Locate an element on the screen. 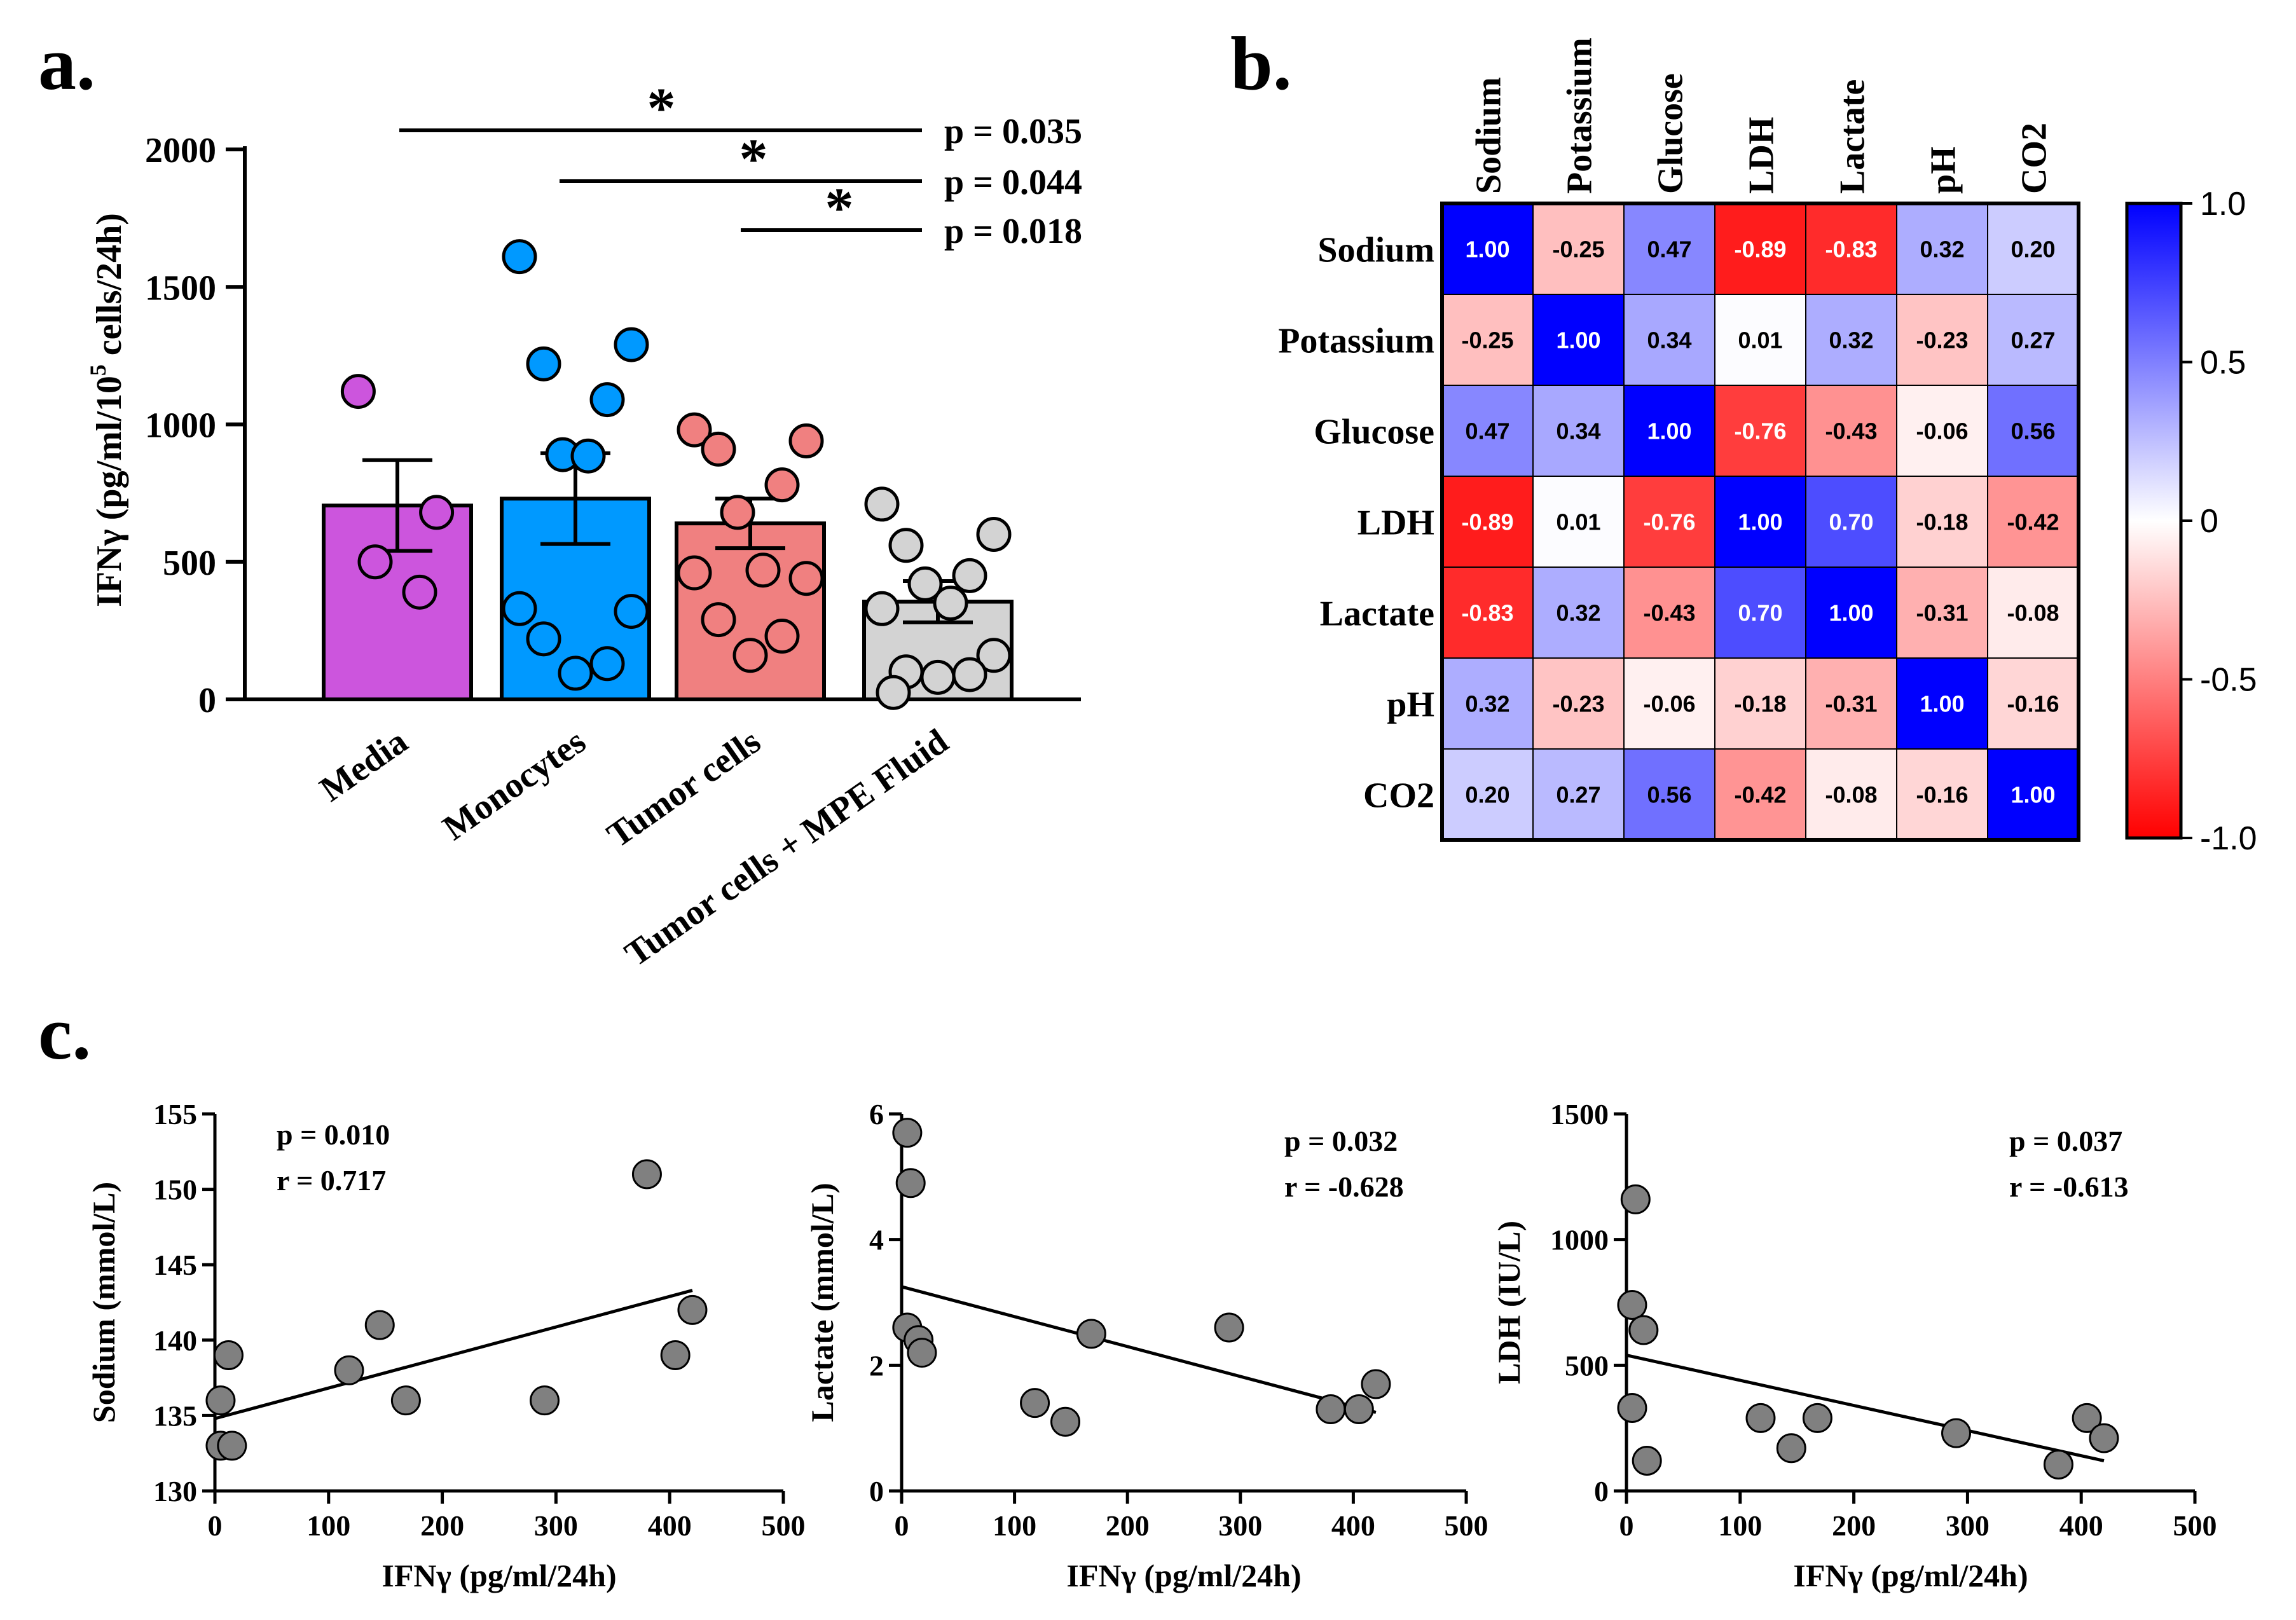 The height and width of the screenshot is (1620, 2296). regression-line is located at coordinates (453, 1354).